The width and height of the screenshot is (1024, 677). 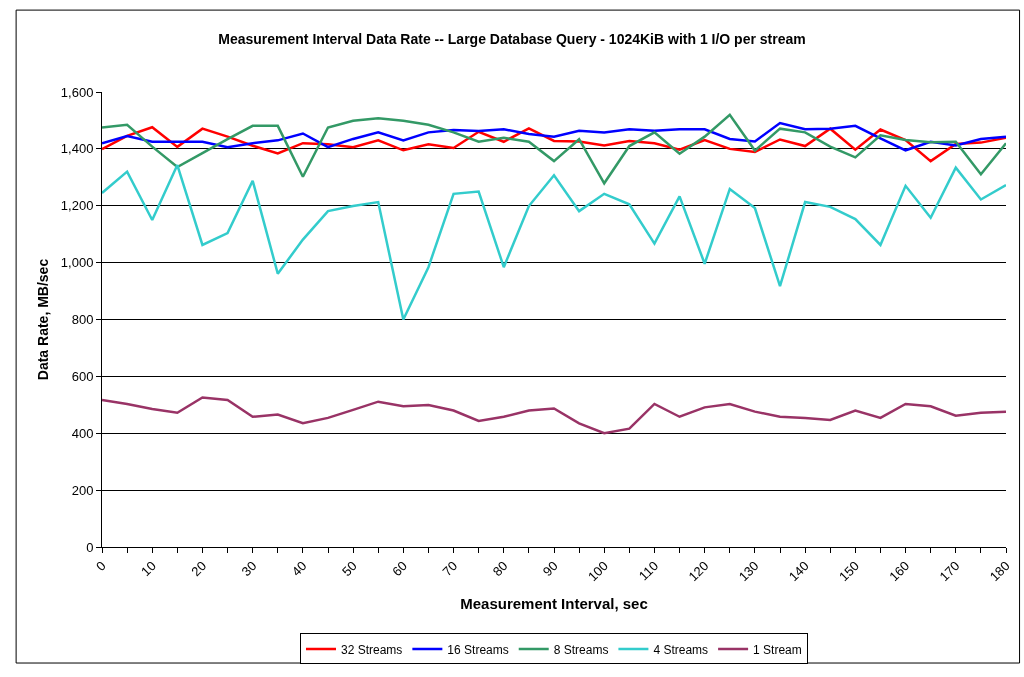 I want to click on y-axis-title: Data Rate, MB/sec, so click(x=43, y=319).